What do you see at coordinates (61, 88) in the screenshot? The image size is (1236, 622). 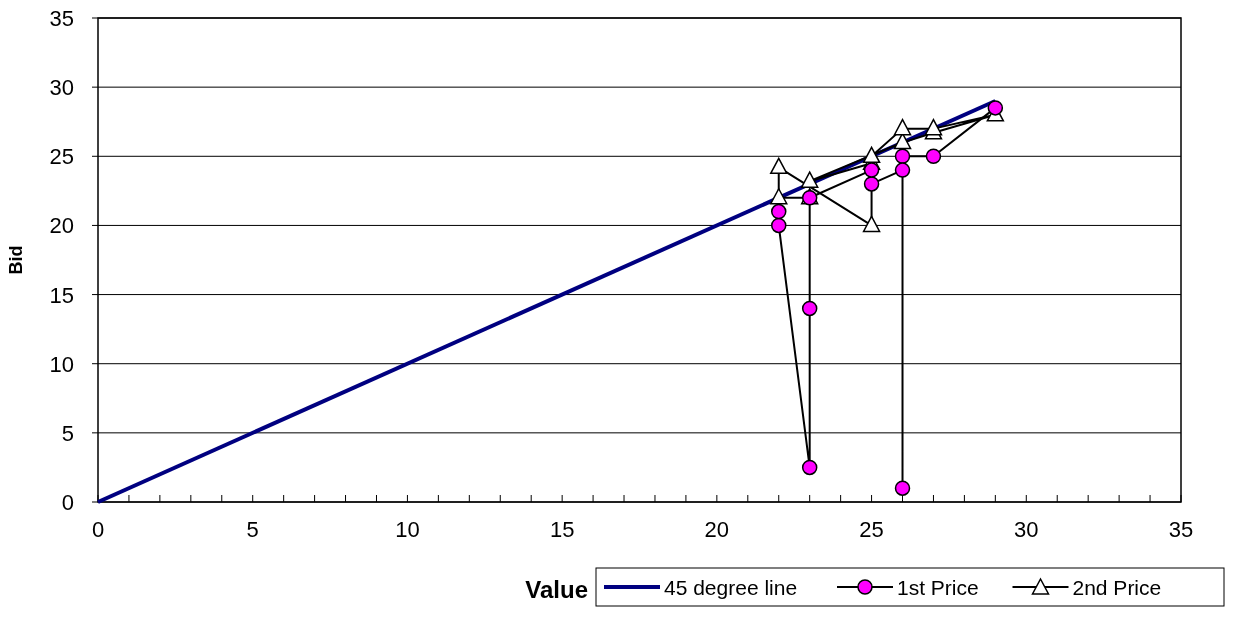 I see `y-tick-label: 30` at bounding box center [61, 88].